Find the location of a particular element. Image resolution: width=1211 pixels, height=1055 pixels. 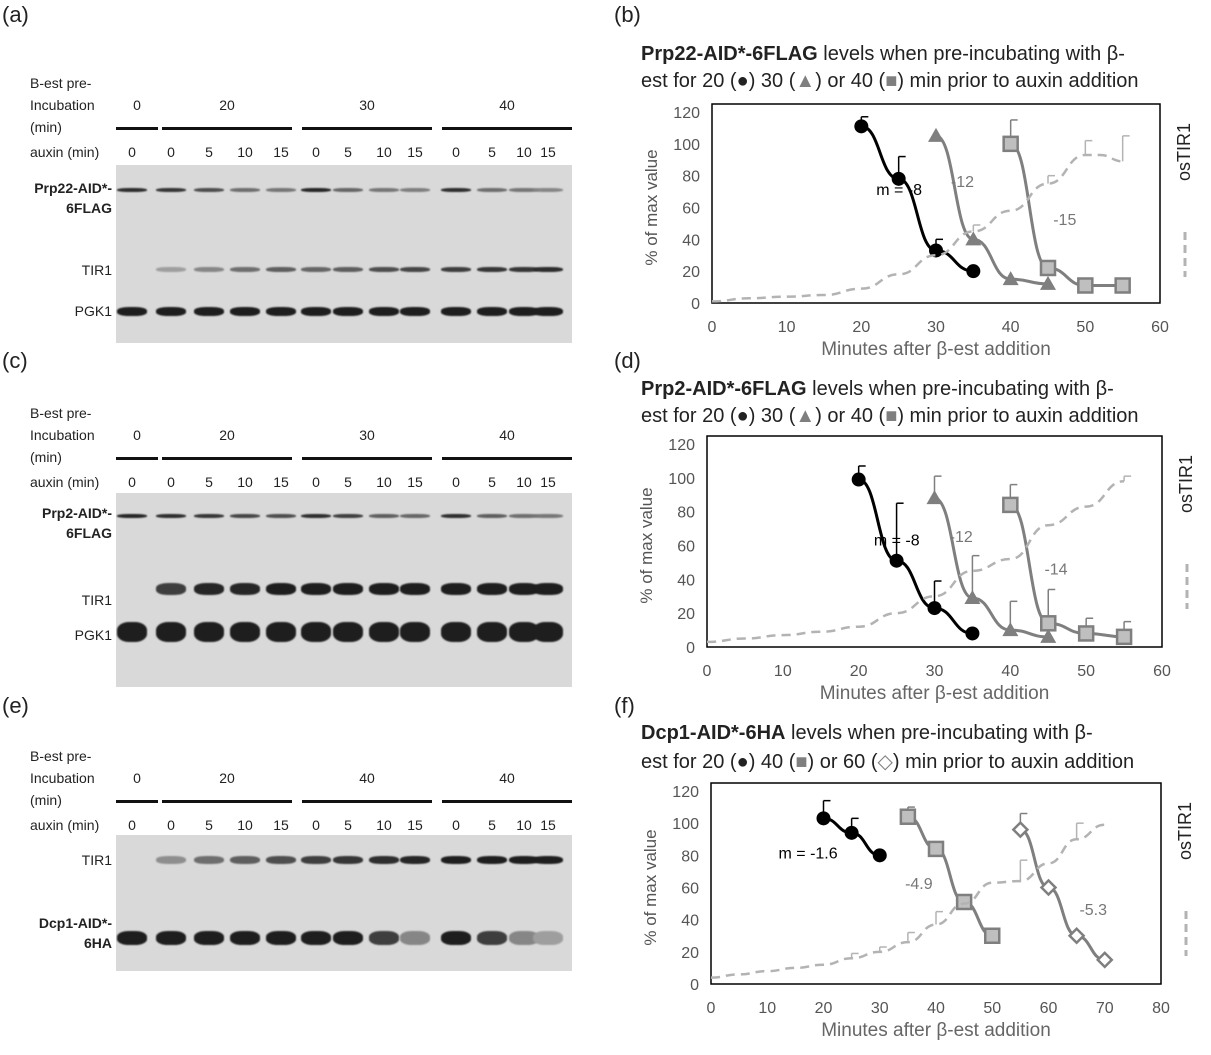

plot-frame is located at coordinates (936, 203).